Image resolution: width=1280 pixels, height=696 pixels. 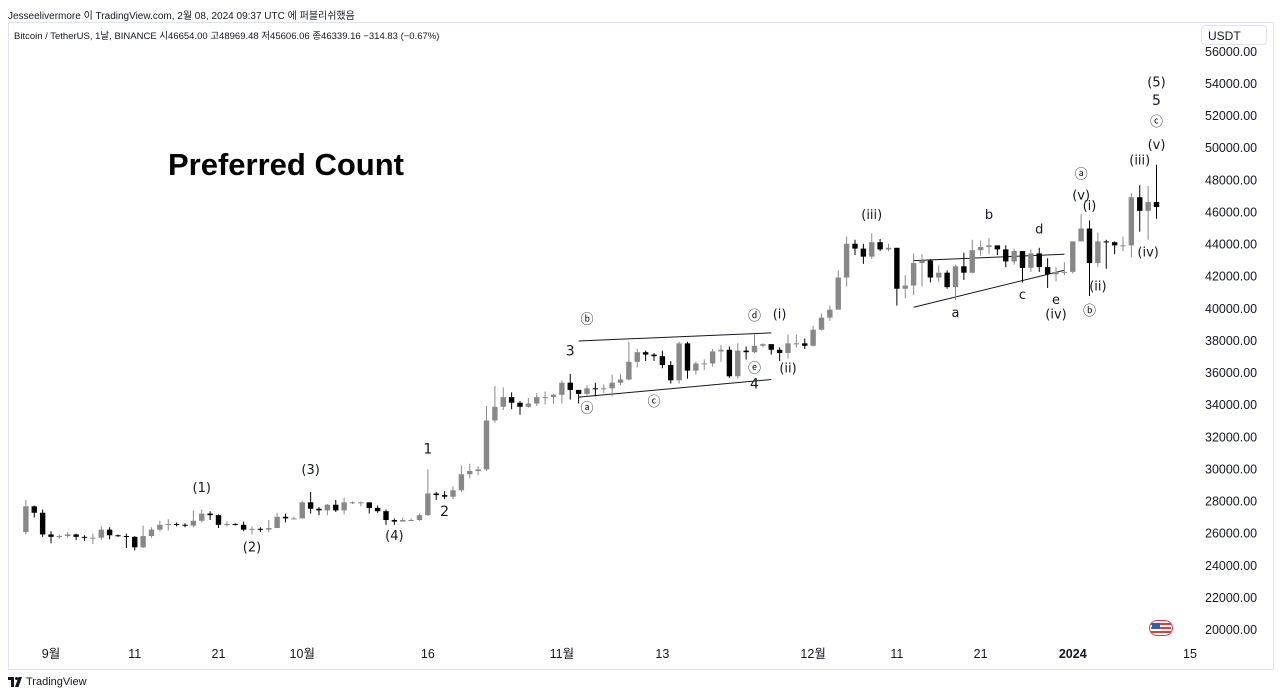 What do you see at coordinates (675, 388) in the screenshot?
I see `trendline` at bounding box center [675, 388].